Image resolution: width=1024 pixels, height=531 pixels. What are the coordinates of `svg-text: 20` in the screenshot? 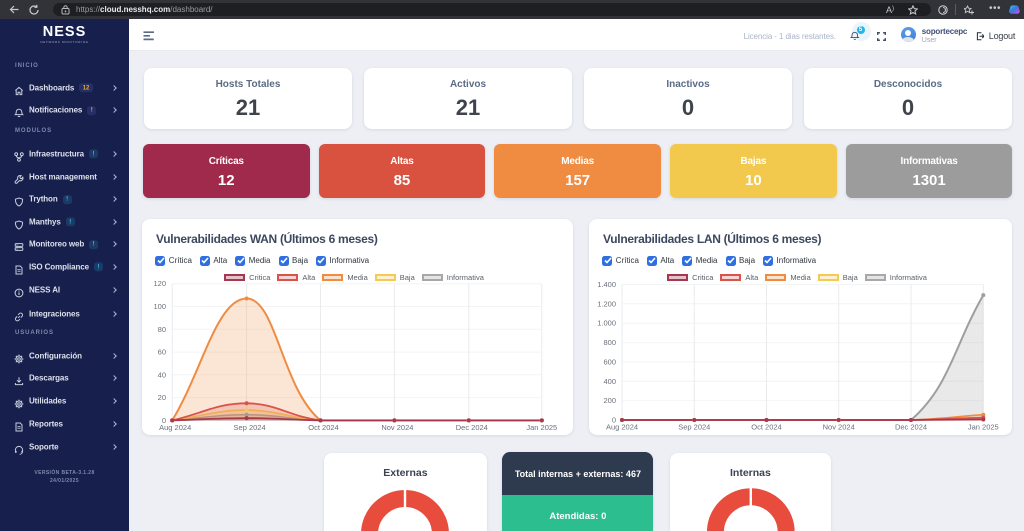 It's located at (162, 397).